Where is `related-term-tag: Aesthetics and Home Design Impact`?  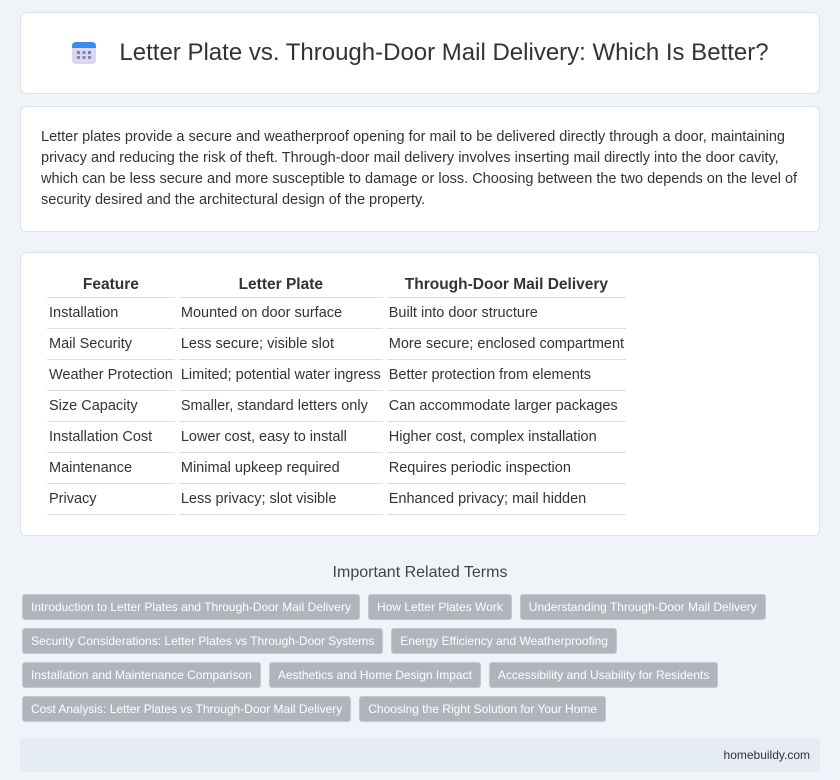
related-term-tag: Aesthetics and Home Design Impact is located at coordinates (374, 675).